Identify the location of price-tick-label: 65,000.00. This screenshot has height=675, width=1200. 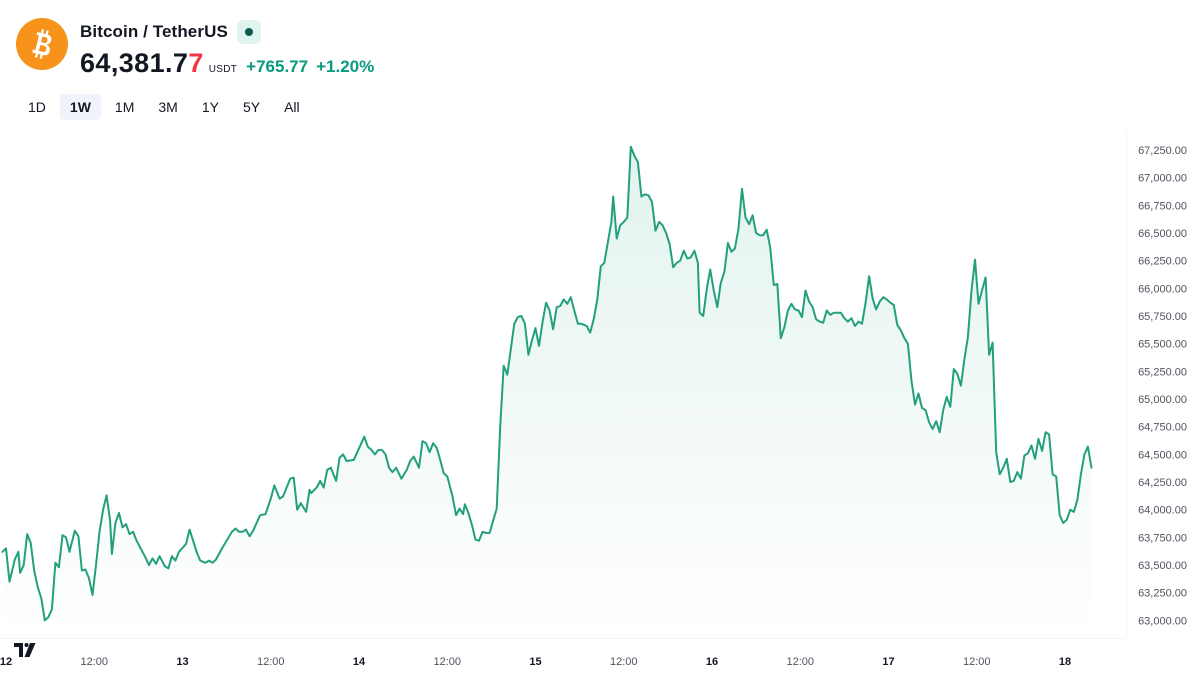
(1162, 400).